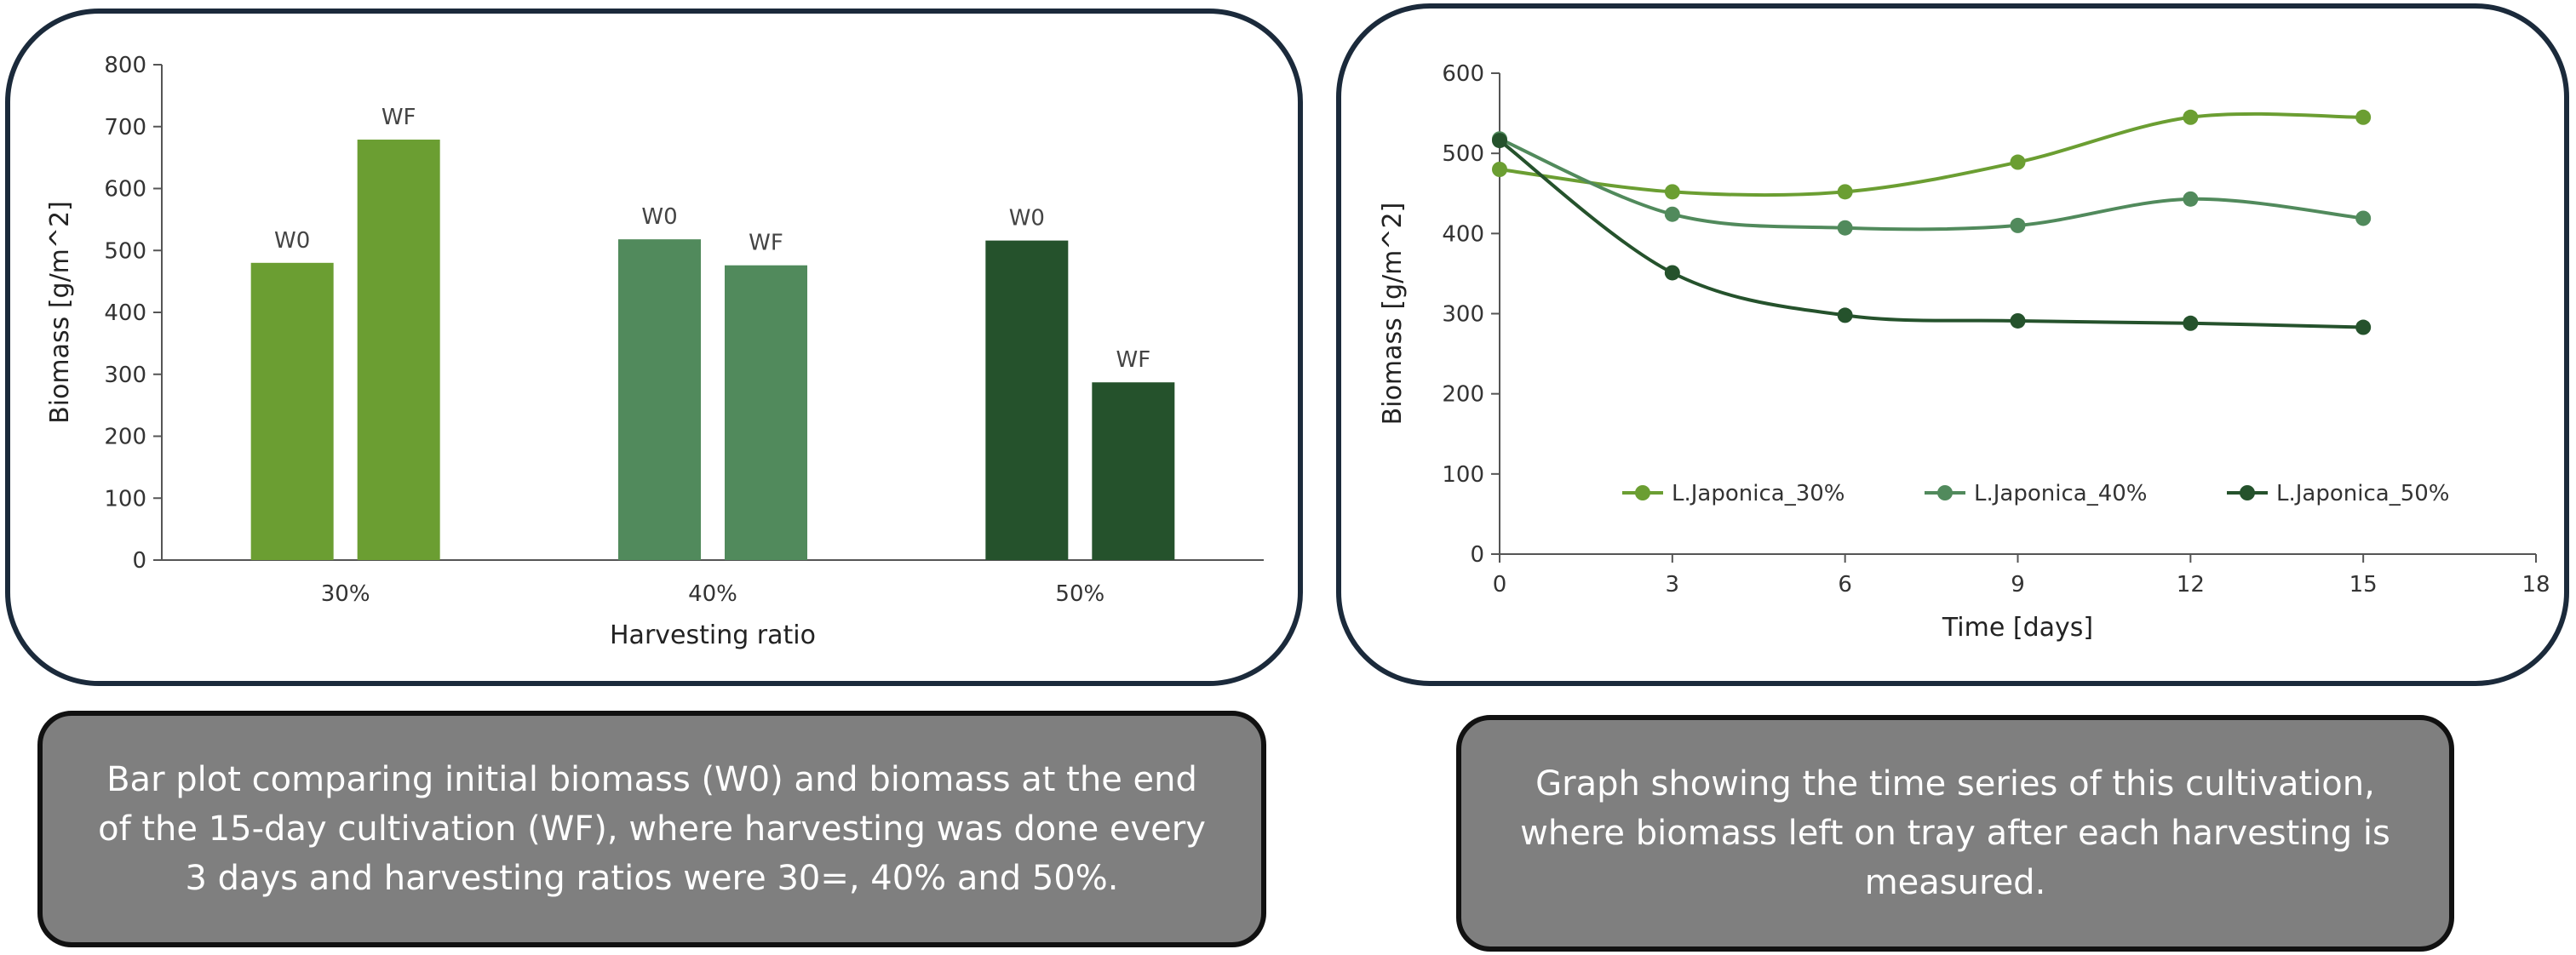  What do you see at coordinates (2060, 493) in the screenshot?
I see `legend-entry: L.Japonica_40%` at bounding box center [2060, 493].